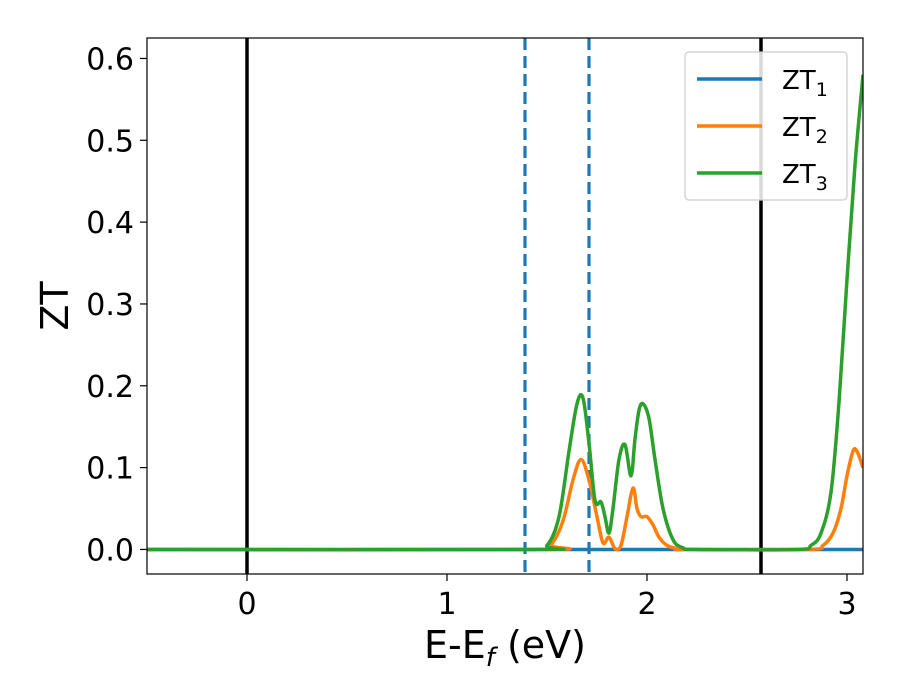  Describe the element at coordinates (846, 604) in the screenshot. I see `x-tick-label: 3` at that location.